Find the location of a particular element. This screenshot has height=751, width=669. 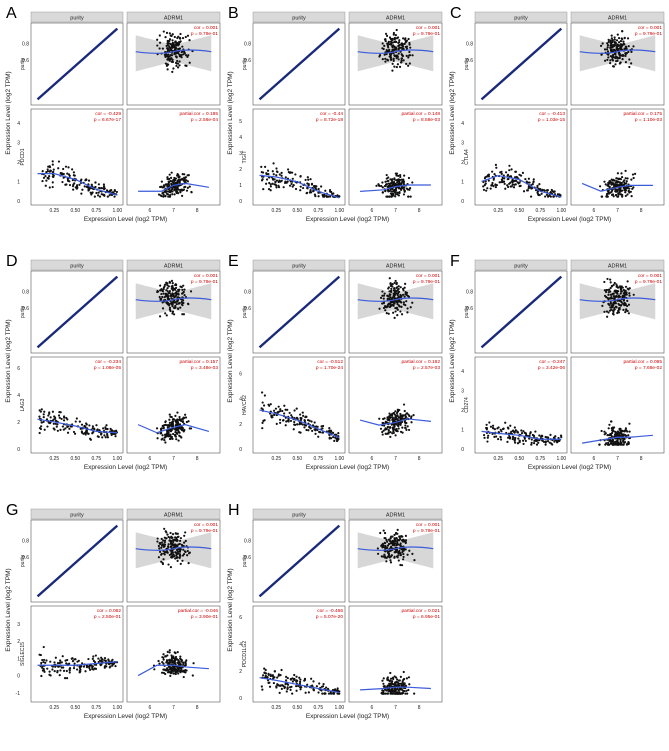

x-axis-label: Expression Level (log2 TPM) is located at coordinates (347, 219).